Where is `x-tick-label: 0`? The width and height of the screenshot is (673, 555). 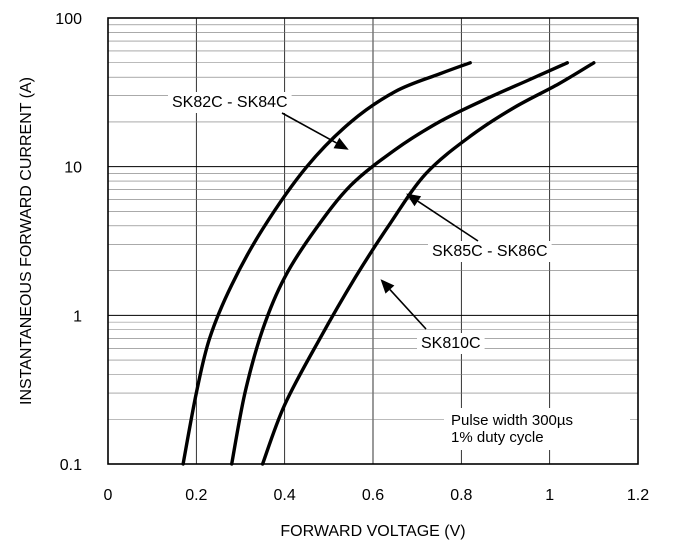 x-tick-label: 0 is located at coordinates (108, 495).